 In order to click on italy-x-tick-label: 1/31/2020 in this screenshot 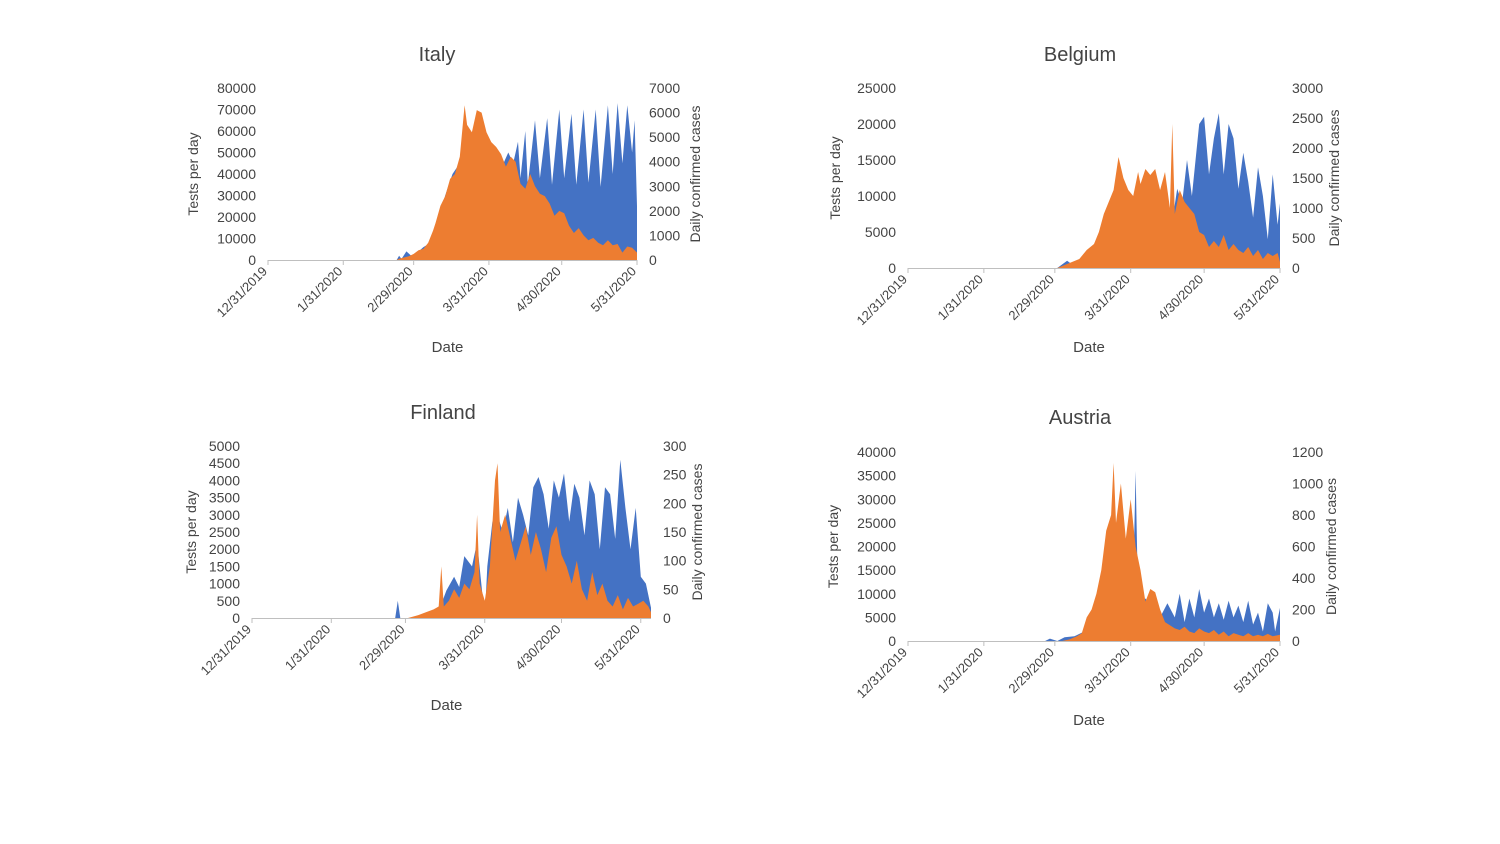, I will do `click(320, 290)`.